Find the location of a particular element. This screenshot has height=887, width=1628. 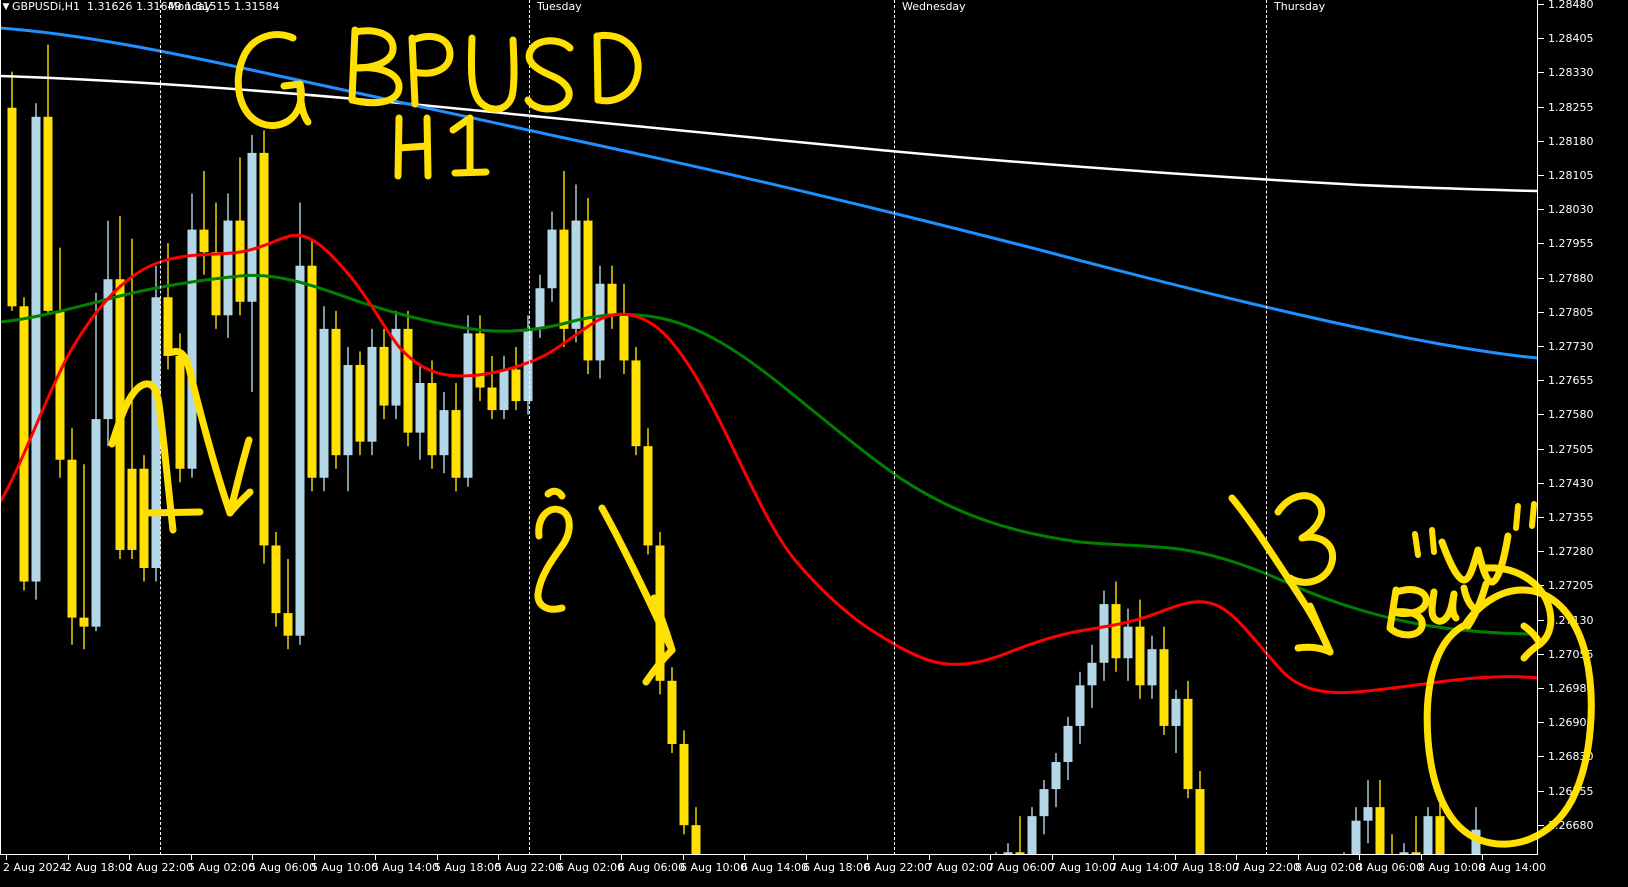

day-label-thursday: Thursday is located at coordinates (1300, 6).